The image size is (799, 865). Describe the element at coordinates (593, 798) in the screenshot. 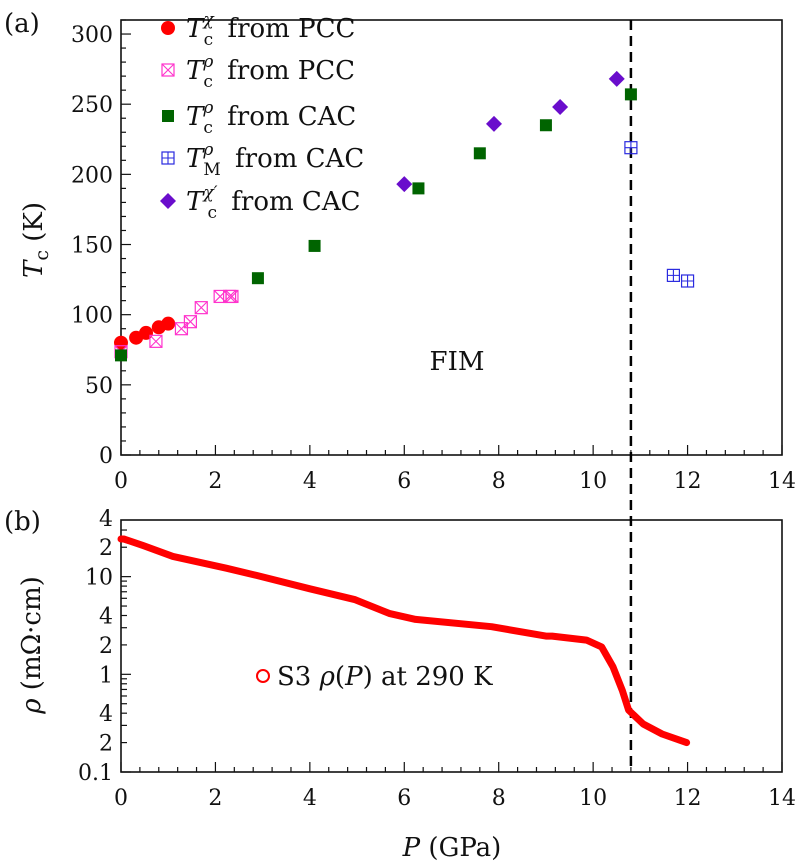

I see `panel-b-x-tick-label: 10` at that location.